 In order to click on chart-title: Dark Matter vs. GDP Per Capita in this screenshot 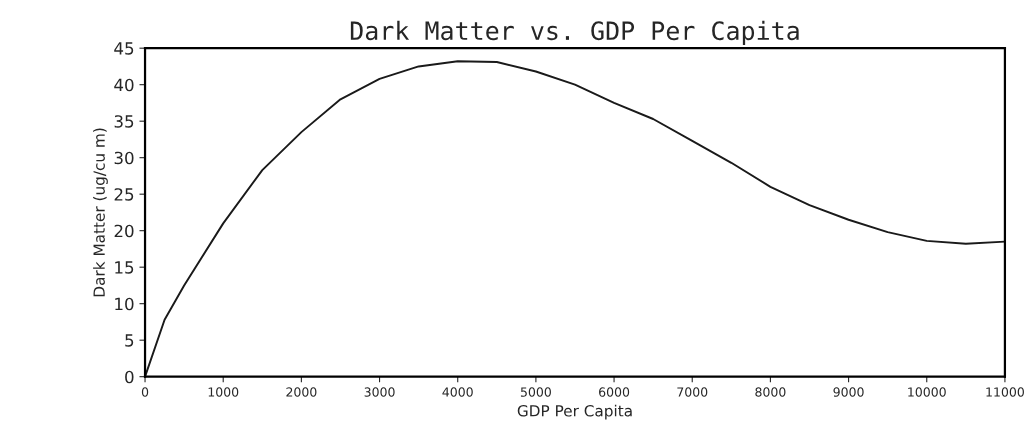, I will do `click(574, 33)`.